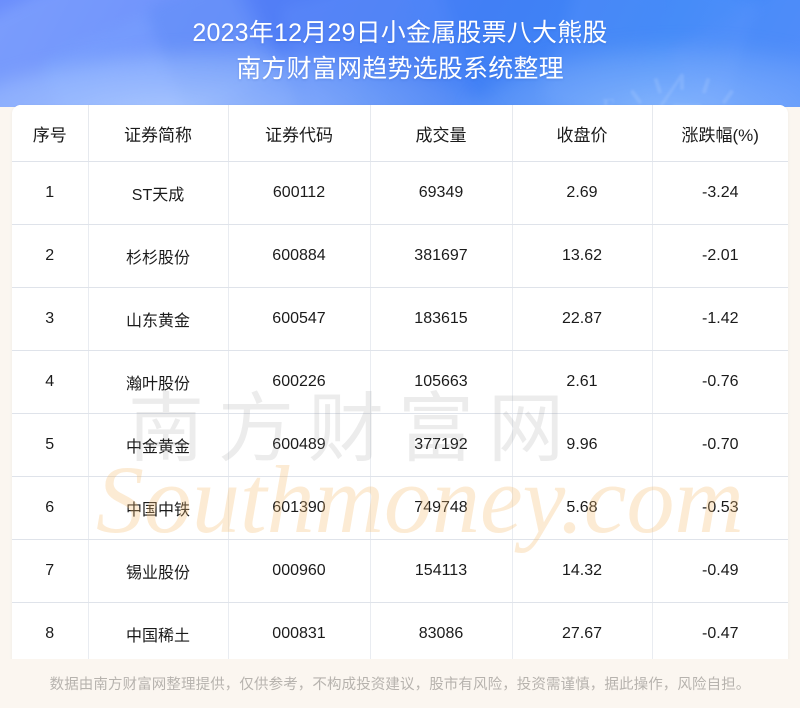 Image resolution: width=800 pixels, height=708 pixels. Describe the element at coordinates (720, 193) in the screenshot. I see `cell-change: -3.24` at that location.